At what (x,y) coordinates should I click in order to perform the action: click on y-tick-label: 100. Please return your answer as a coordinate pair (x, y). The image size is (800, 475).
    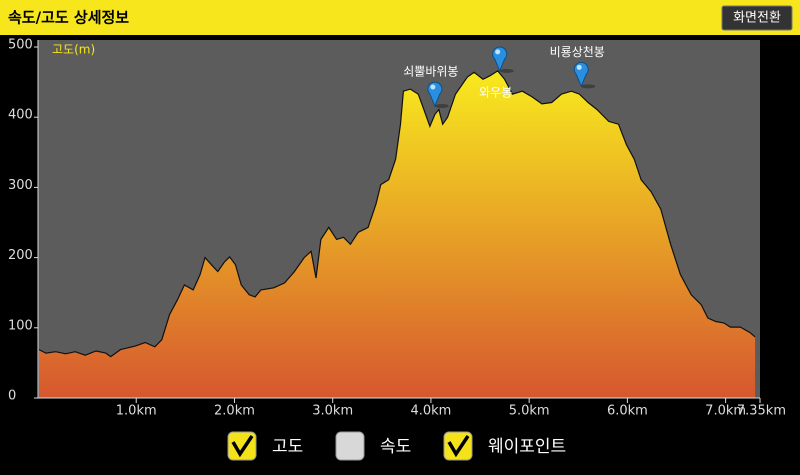
    Looking at the image, I should click on (20, 325).